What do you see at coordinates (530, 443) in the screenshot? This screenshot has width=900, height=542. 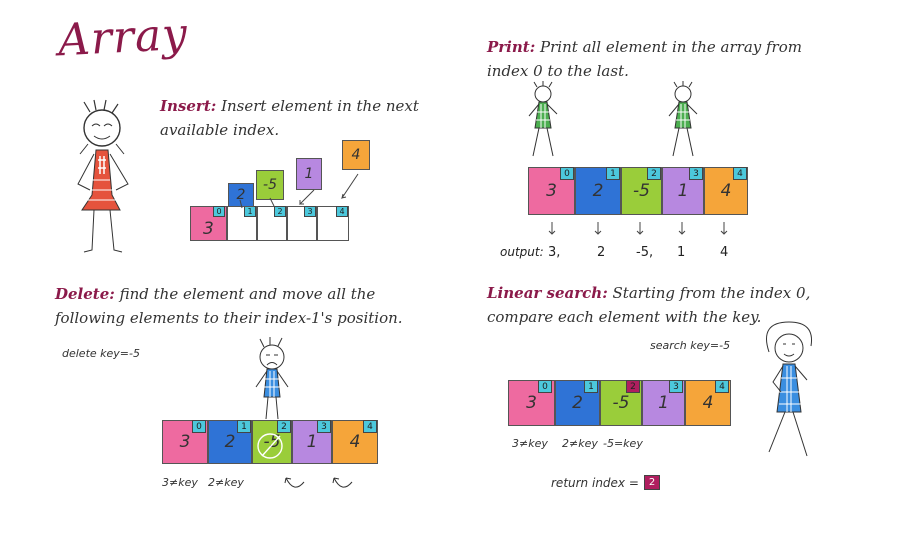 I see `search-compare-1: 3≠key` at bounding box center [530, 443].